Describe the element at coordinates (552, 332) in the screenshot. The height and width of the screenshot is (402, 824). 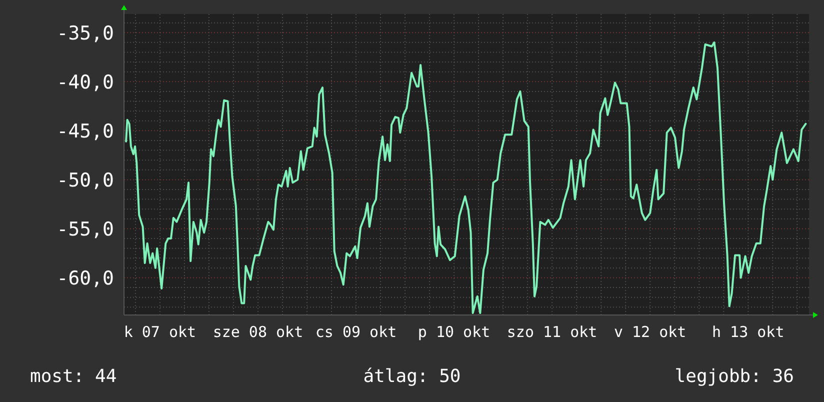
I see `x-tick-label: szo 11 okt` at that location.